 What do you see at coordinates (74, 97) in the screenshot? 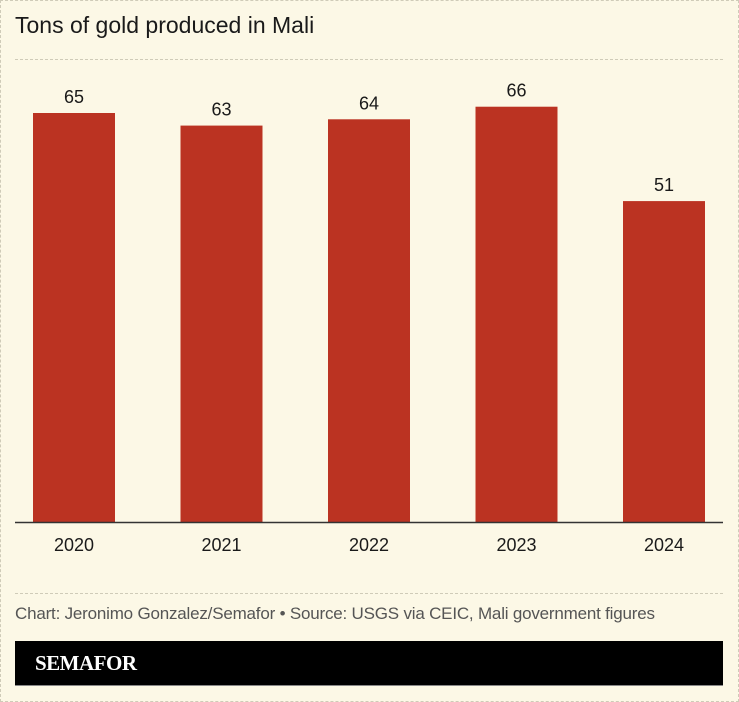
I see `data-label: 65` at bounding box center [74, 97].